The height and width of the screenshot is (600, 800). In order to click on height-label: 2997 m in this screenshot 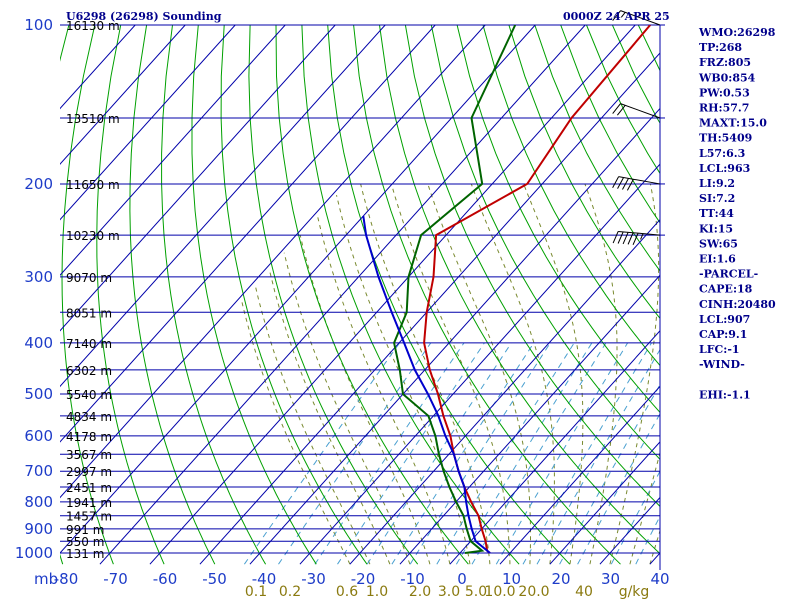, I will do `click(89, 472)`.